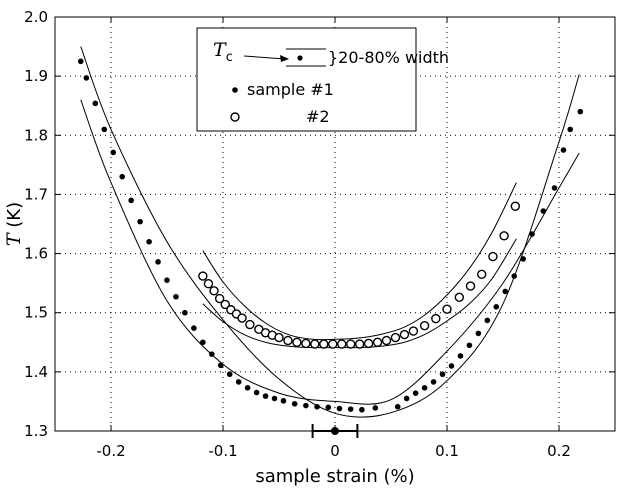 The width and height of the screenshot is (626, 489). I want to click on x-axis-title: sample strain (%), so click(334, 476).